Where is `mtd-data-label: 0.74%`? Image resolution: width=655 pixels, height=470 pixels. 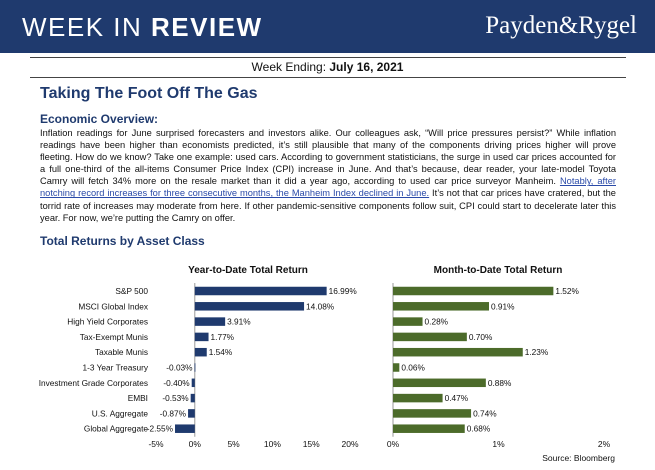 mtd-data-label: 0.74% is located at coordinates (485, 413).